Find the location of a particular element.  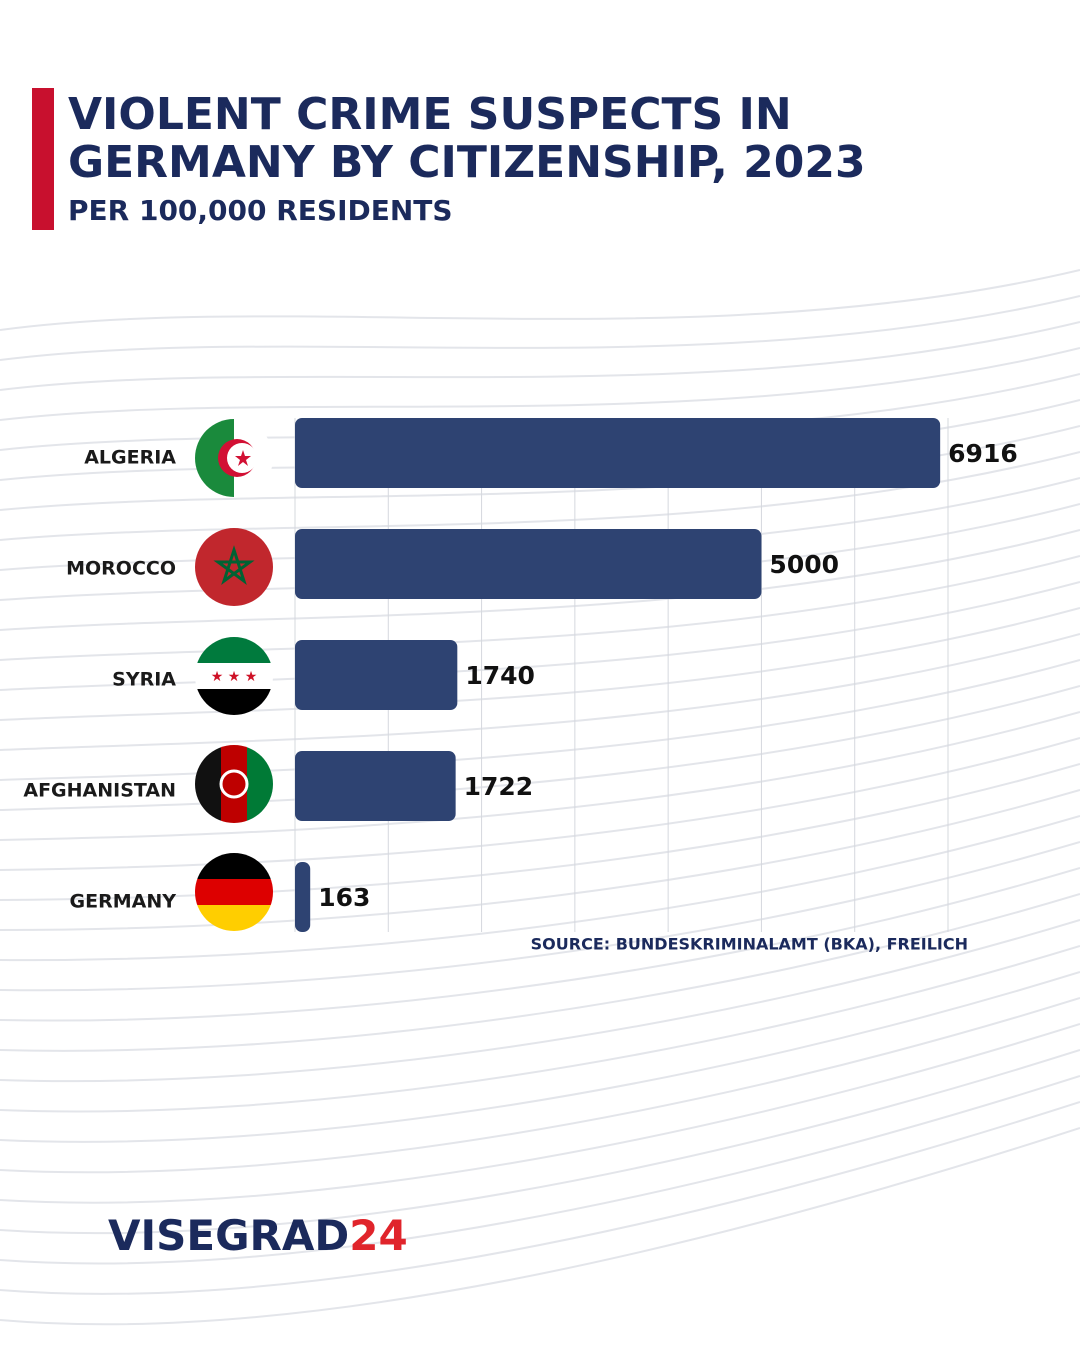

flags: ★ ★ ★ is located at coordinates (234, 675).